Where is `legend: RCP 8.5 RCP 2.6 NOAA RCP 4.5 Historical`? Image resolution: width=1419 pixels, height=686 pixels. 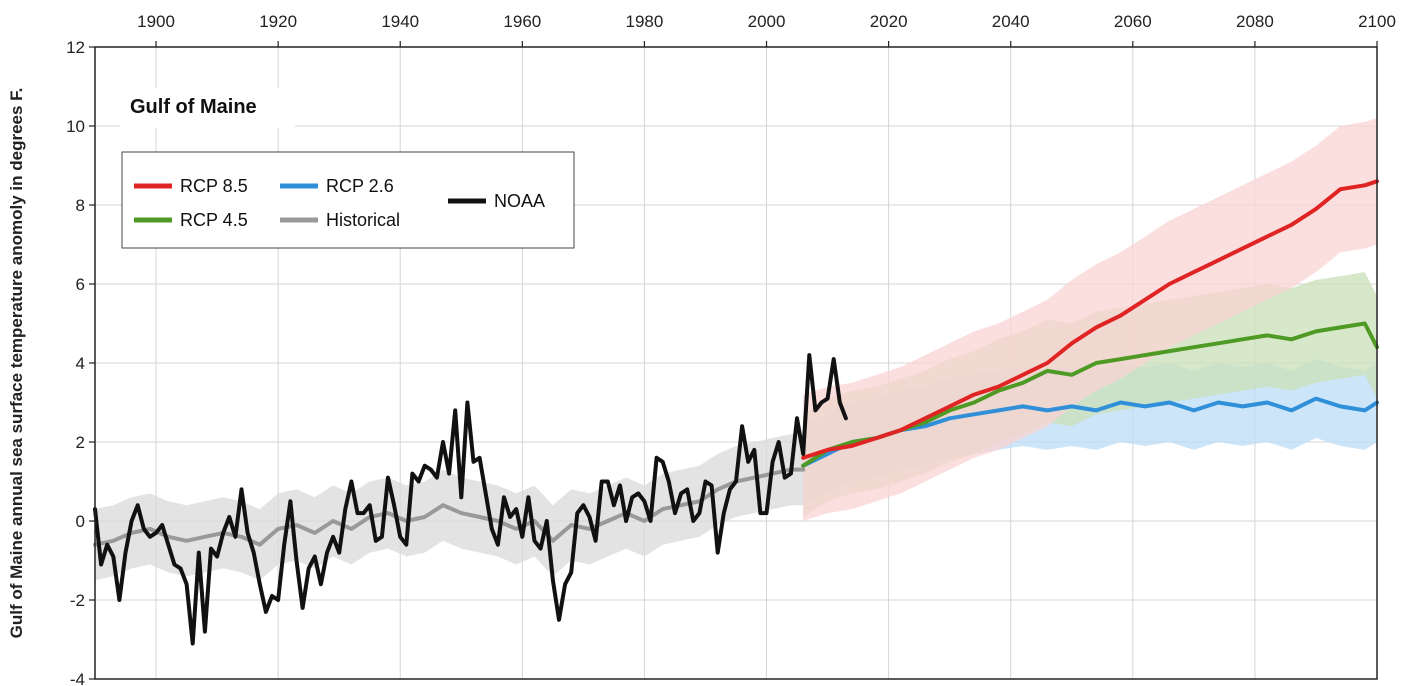 legend: RCP 8.5 RCP 2.6 NOAA RCP 4.5 Historical is located at coordinates (348, 200).